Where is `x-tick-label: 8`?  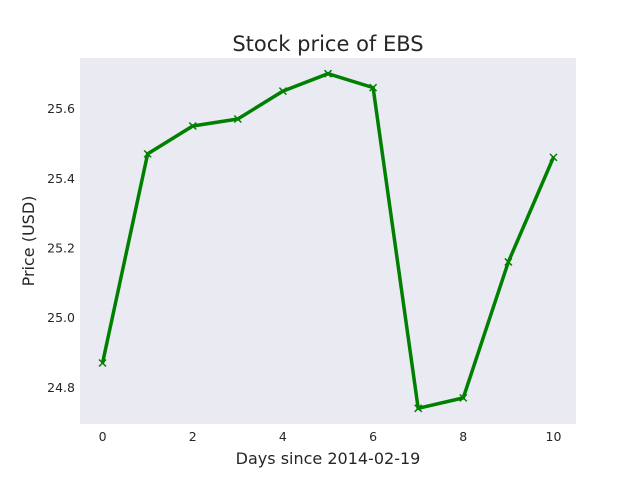
x-tick-label: 8 is located at coordinates (463, 436).